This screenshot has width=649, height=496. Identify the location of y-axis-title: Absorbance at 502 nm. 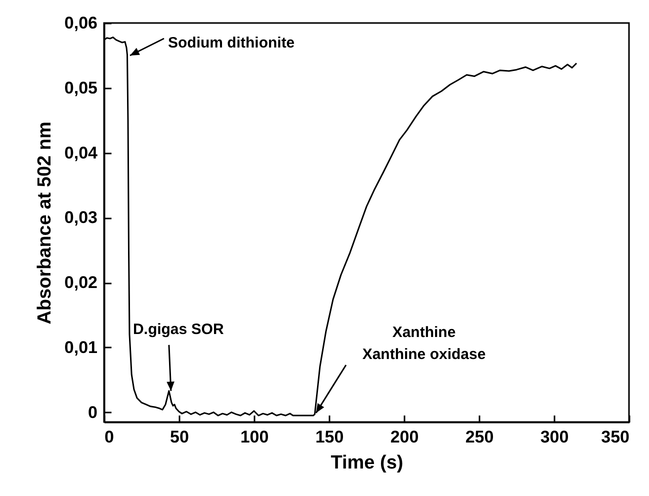
(45, 223).